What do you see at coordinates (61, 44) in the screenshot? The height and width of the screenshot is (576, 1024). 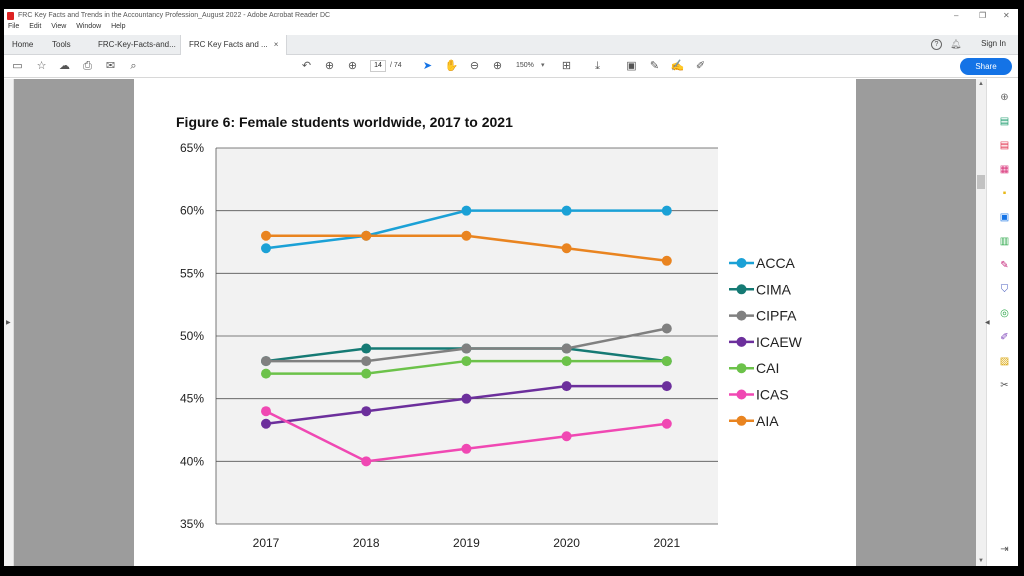 I see `tab-tools: Tools` at bounding box center [61, 44].